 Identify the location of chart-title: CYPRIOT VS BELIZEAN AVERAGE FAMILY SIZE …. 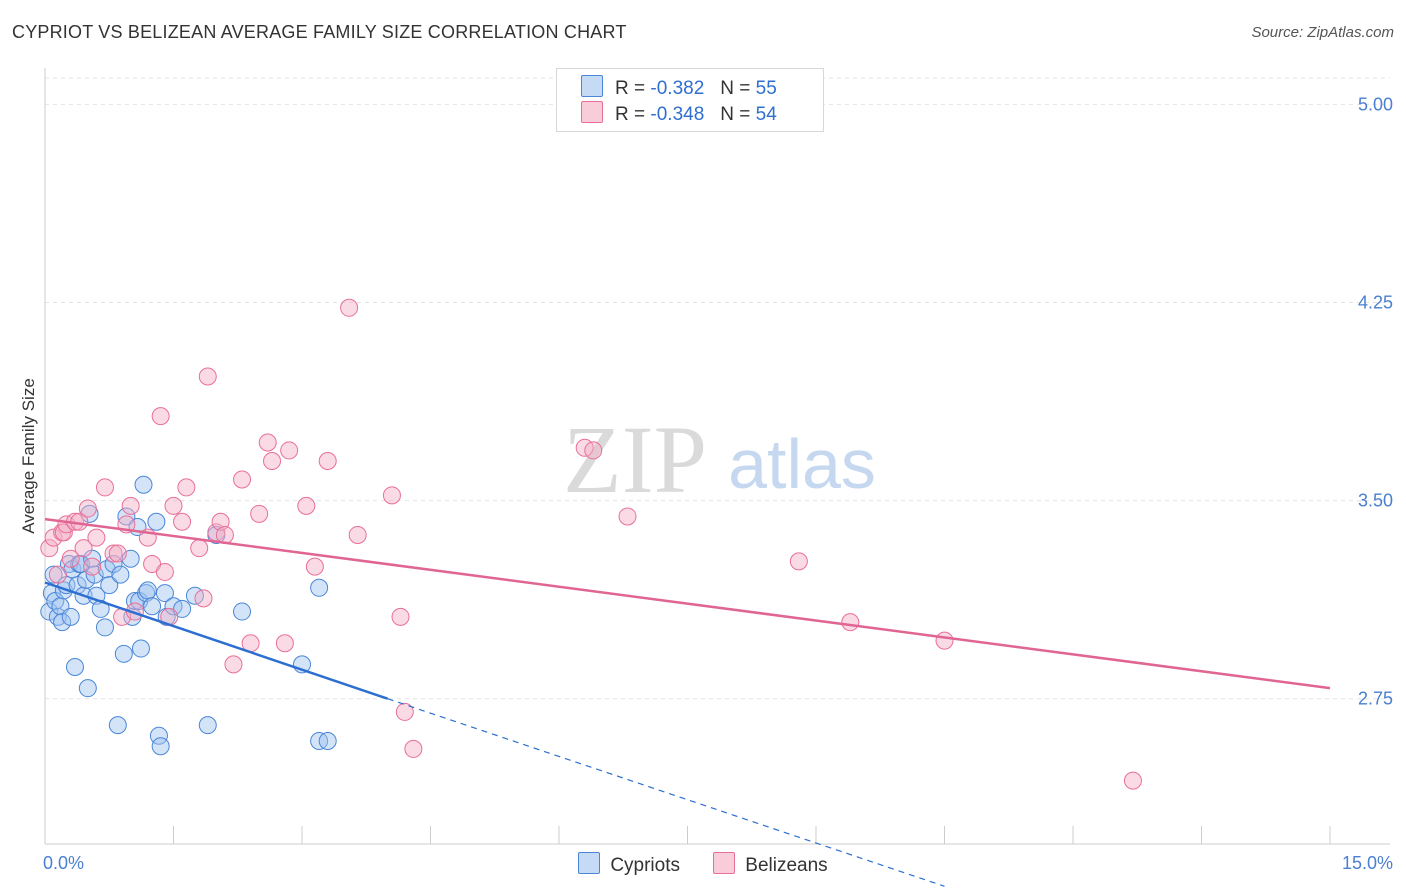
(319, 32).